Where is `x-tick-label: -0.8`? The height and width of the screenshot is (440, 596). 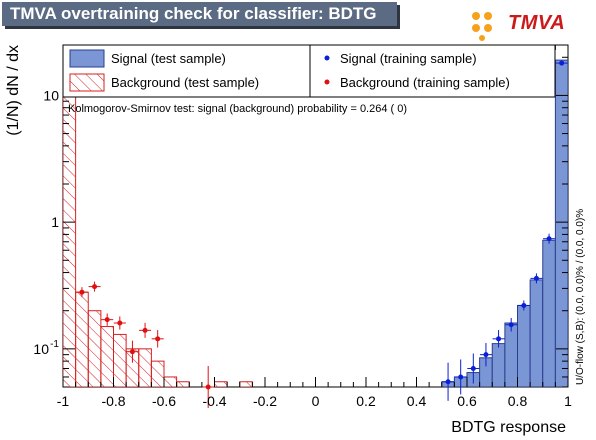
x-tick-label: -0.8 is located at coordinates (113, 401).